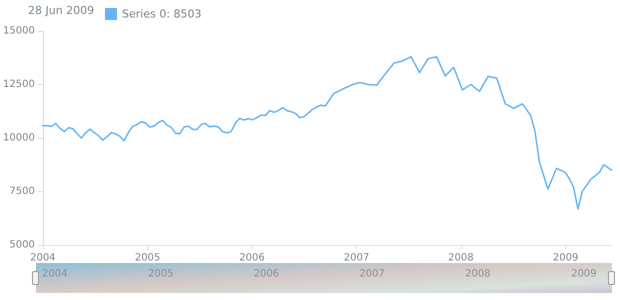 This screenshot has height=300, width=620. I want to click on text: 2008, so click(478, 274).